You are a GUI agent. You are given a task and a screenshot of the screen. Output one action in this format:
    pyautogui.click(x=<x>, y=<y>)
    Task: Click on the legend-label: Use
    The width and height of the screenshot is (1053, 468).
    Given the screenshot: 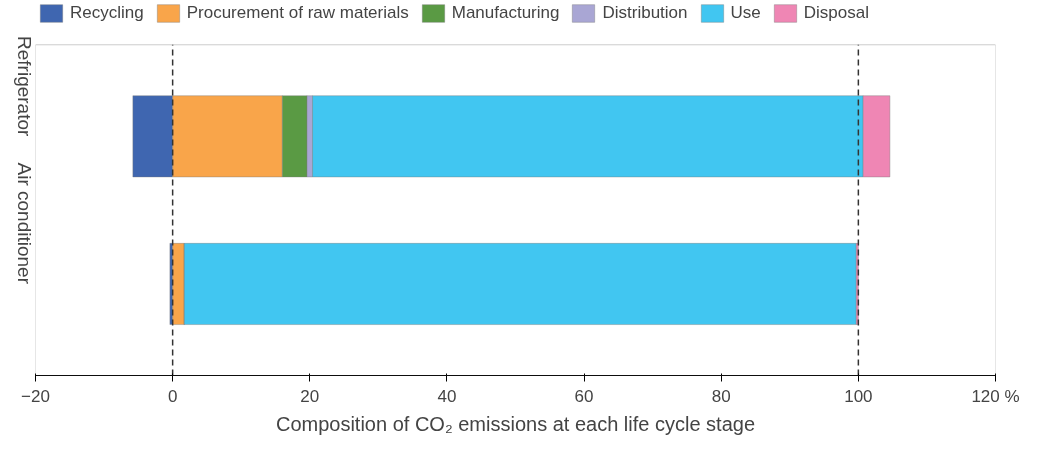 What is the action you would take?
    pyautogui.click(x=745, y=13)
    